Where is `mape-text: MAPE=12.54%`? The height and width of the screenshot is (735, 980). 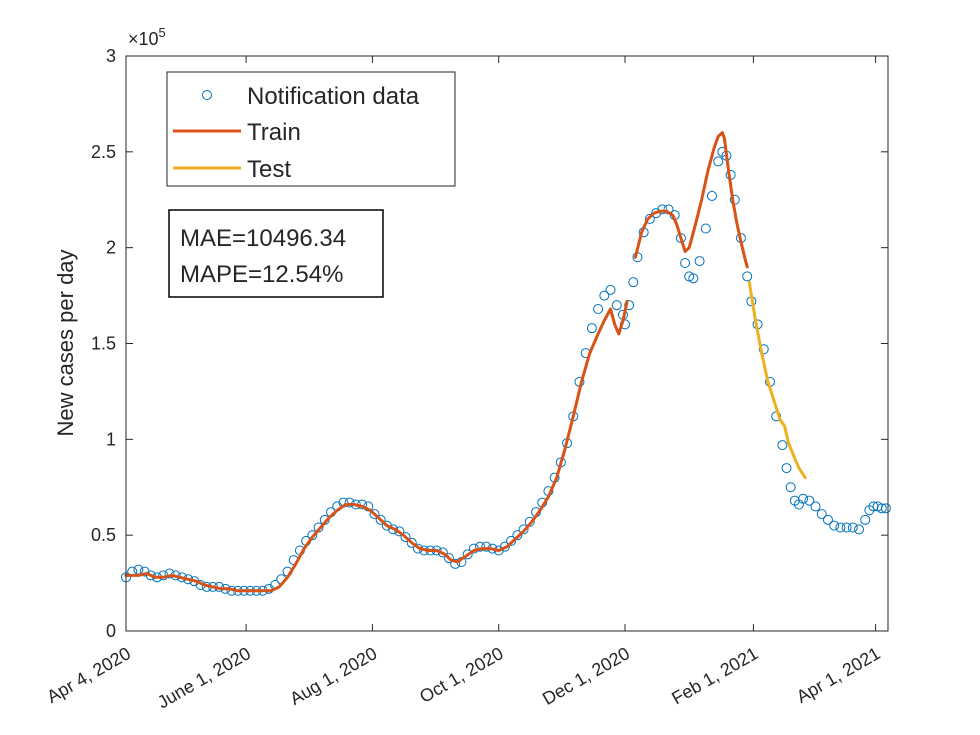 mape-text: MAPE=12.54% is located at coordinates (261, 274).